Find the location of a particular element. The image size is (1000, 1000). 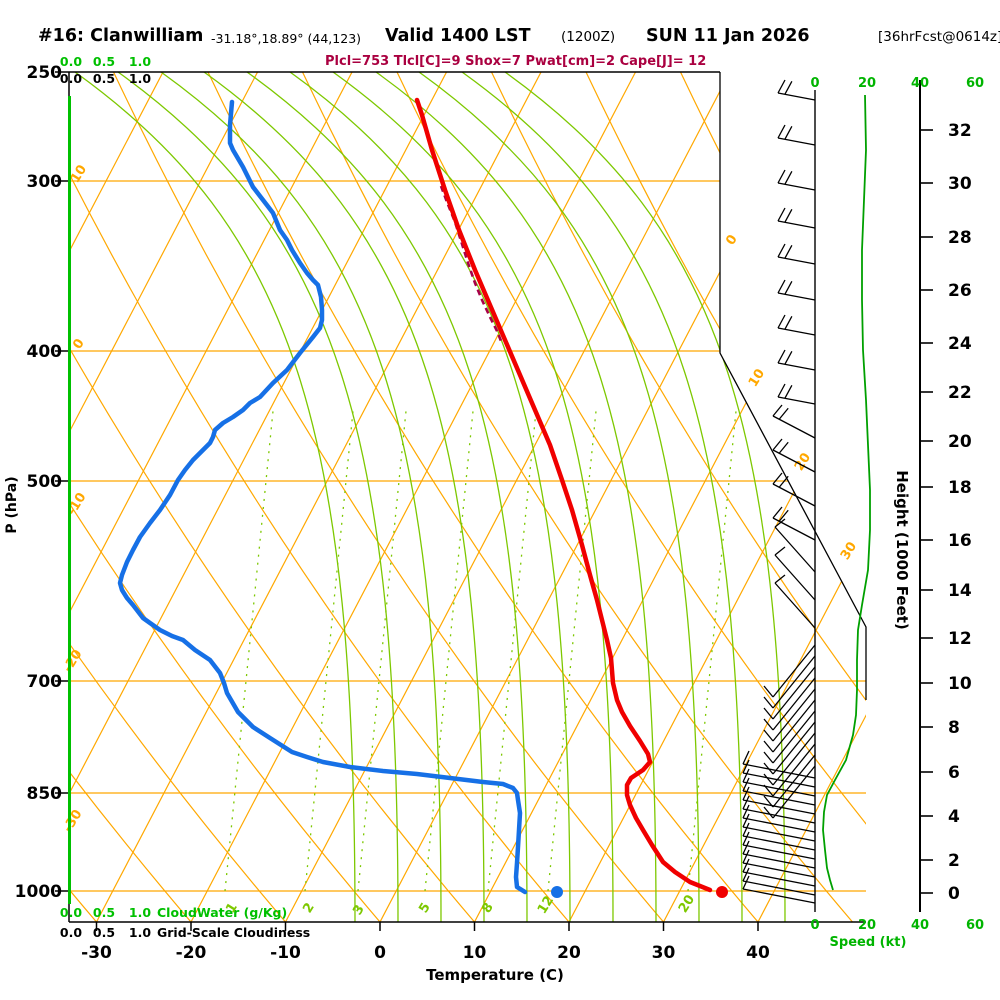

svg-text: 12 is located at coordinates (960, 639).